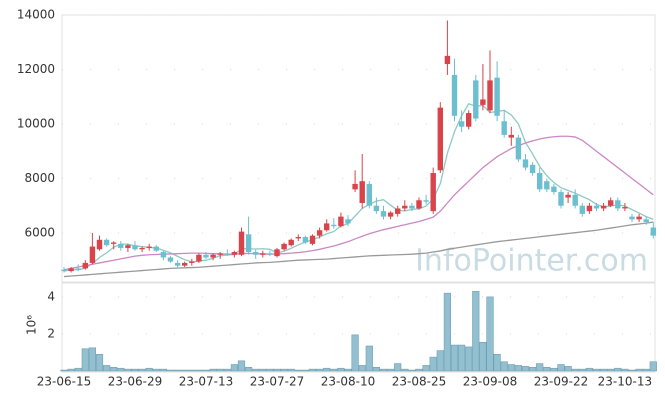 This screenshot has height=400, width=665. What do you see at coordinates (32, 325) in the screenshot?
I see `volume-axis-label: 10⁶` at bounding box center [32, 325].